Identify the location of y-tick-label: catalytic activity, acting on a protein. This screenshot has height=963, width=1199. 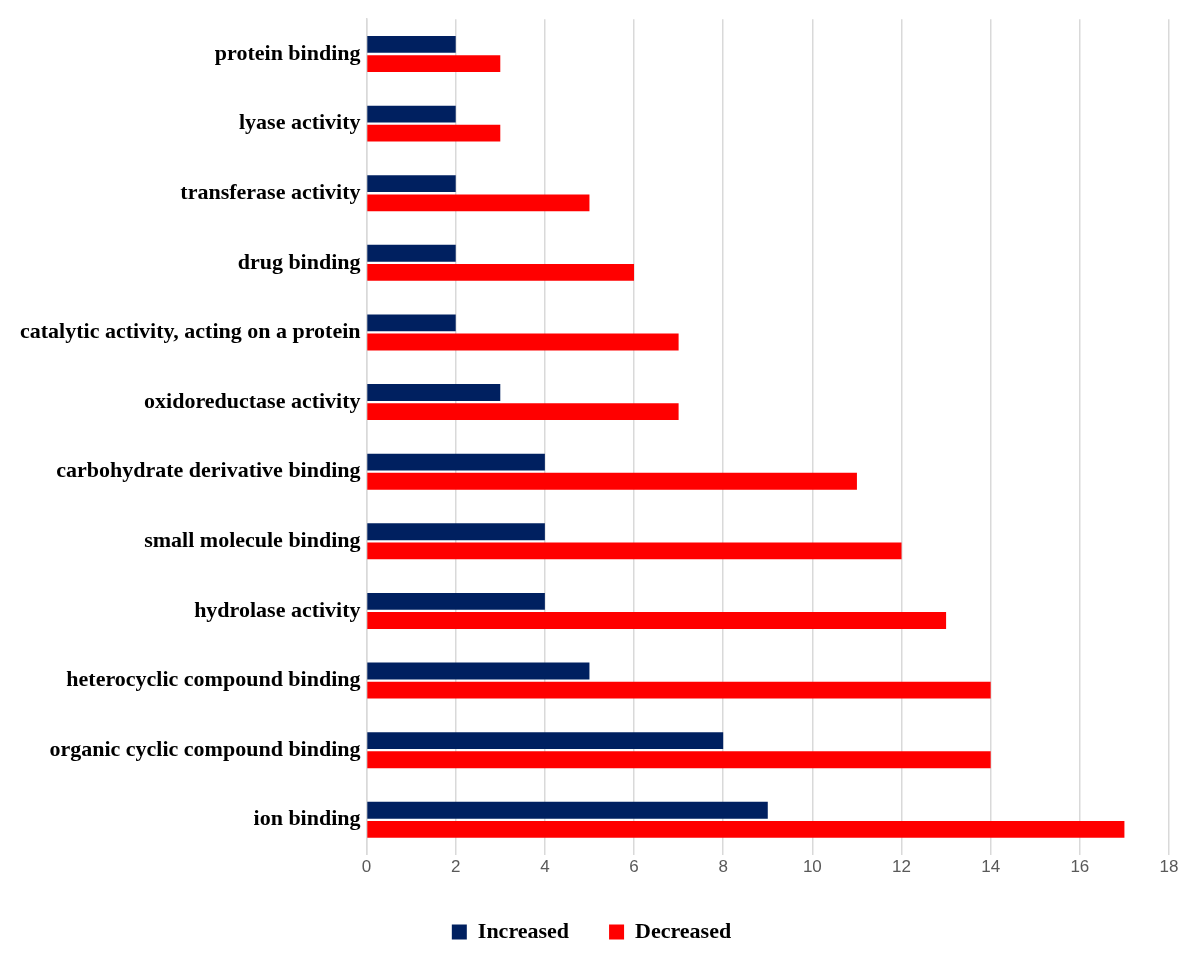
(190, 331).